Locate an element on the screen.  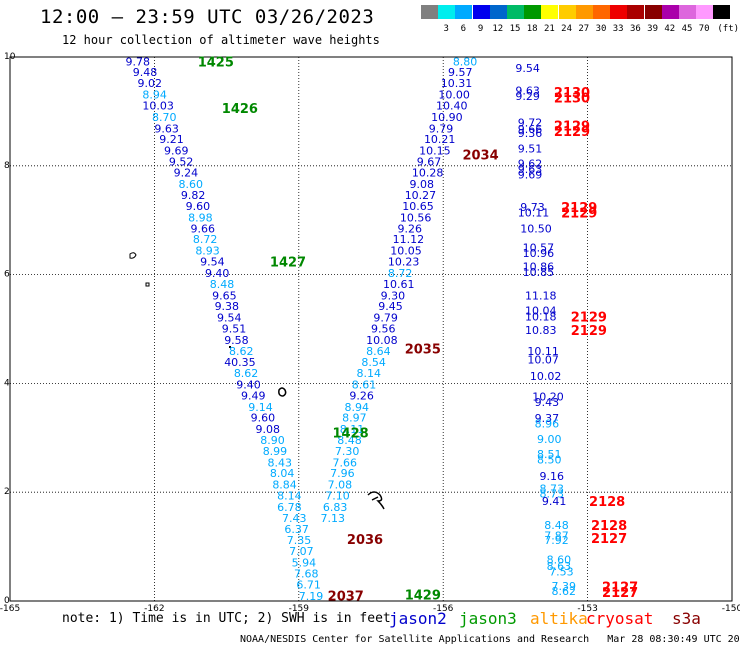
wave-height-value: 9.16 is located at coordinates (551, 476).